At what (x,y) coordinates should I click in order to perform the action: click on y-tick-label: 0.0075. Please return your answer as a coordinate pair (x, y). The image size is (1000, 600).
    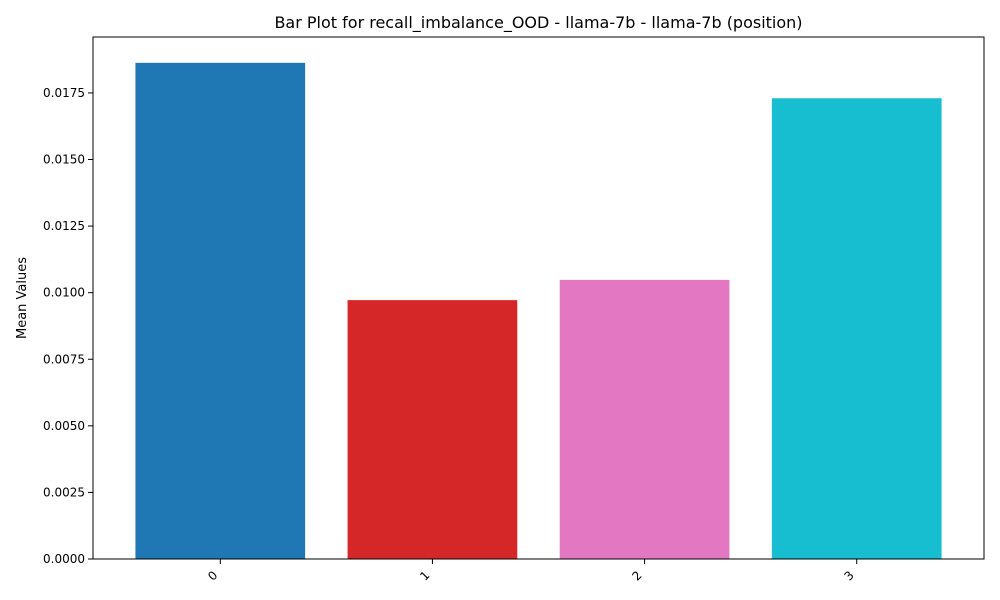
    Looking at the image, I should click on (64, 359).